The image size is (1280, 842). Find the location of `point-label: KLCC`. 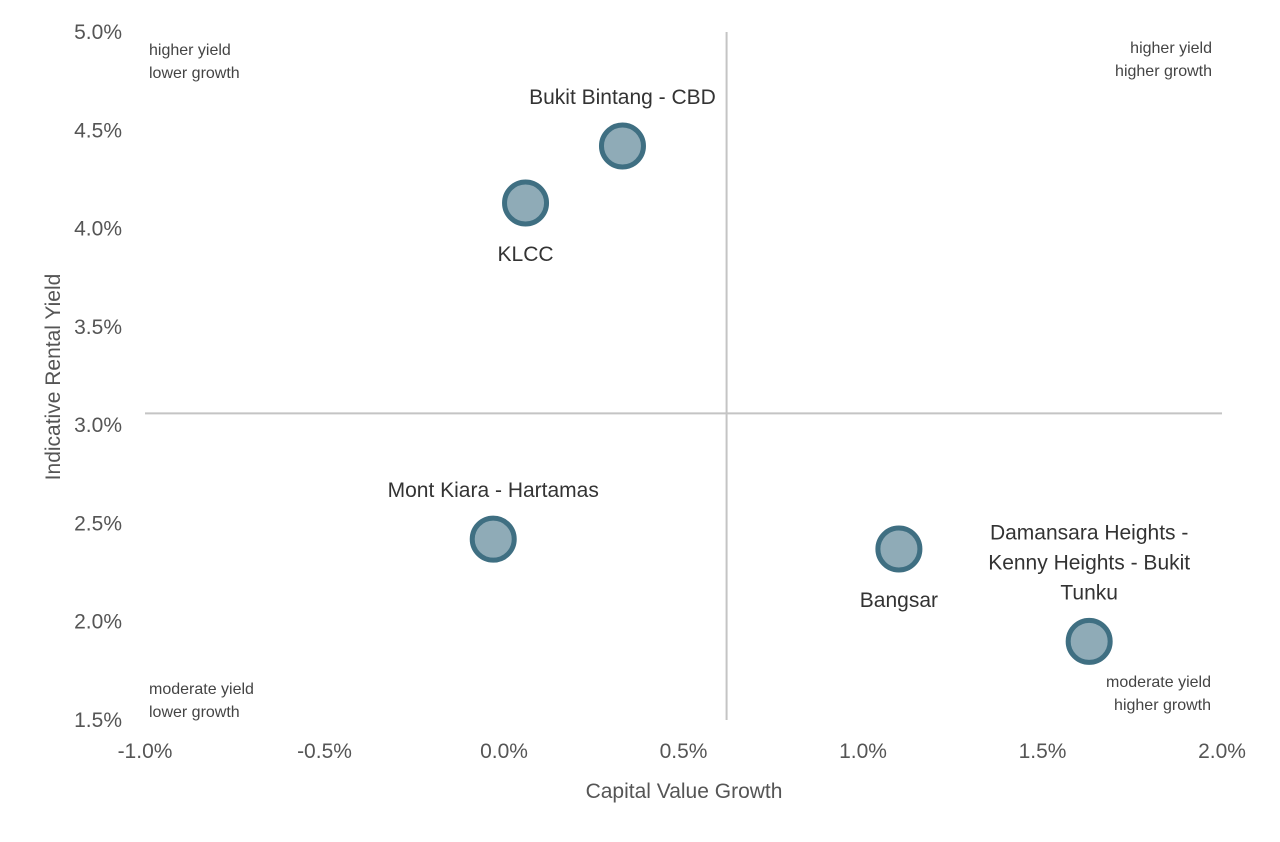

point-label: KLCC is located at coordinates (526, 254).